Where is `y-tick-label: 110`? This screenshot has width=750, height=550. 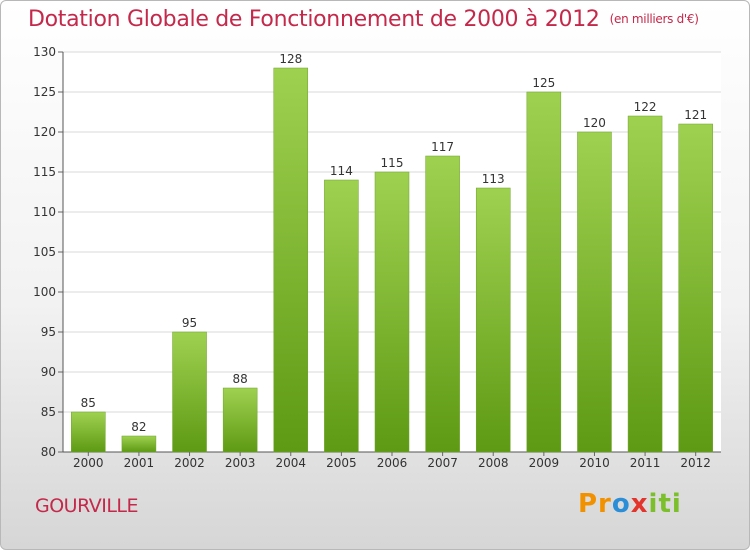 y-tick-label: 110 is located at coordinates (44, 212).